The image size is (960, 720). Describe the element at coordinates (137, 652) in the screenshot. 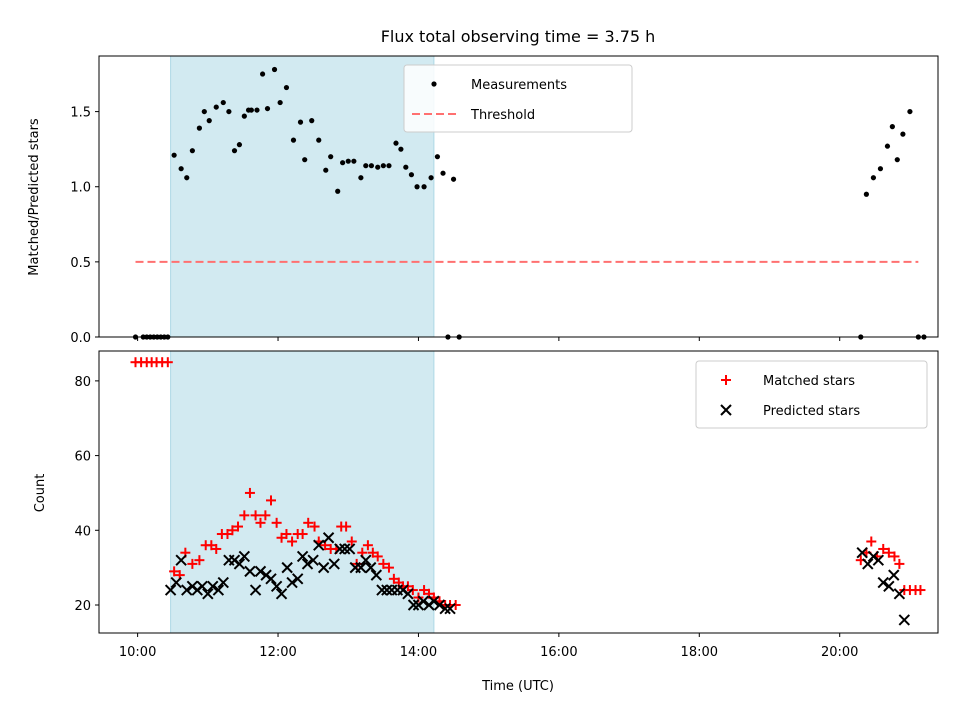

I see `x-tick-label: 10:00` at that location.